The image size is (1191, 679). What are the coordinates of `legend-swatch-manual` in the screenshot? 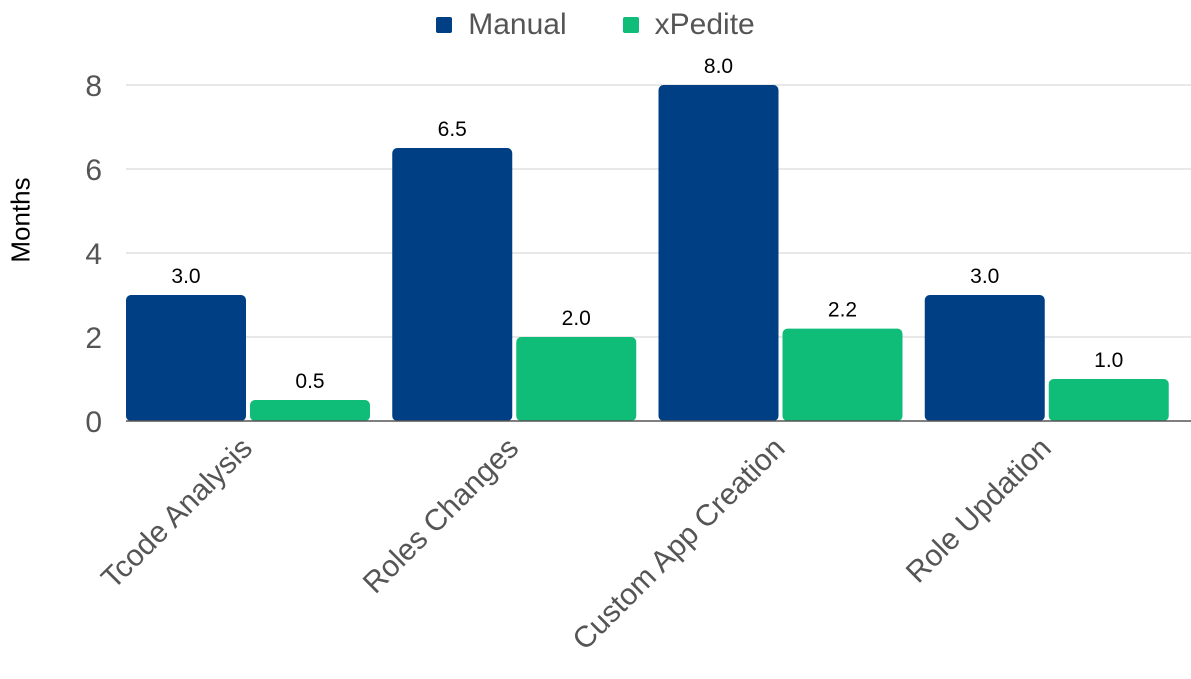 It's located at (444, 25).